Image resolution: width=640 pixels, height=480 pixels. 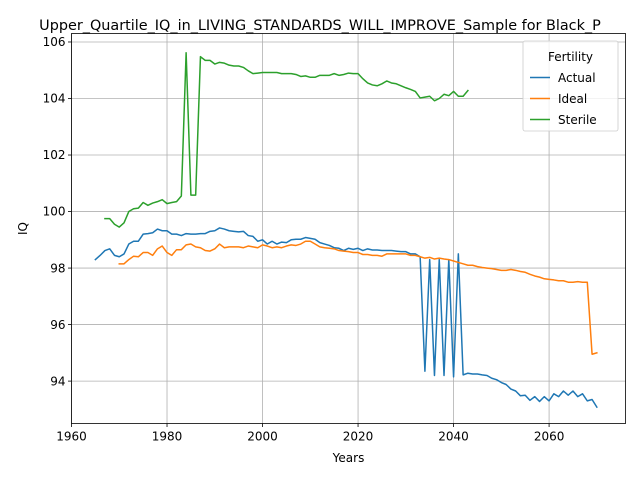 I want to click on legend-frame, so click(x=570, y=86).